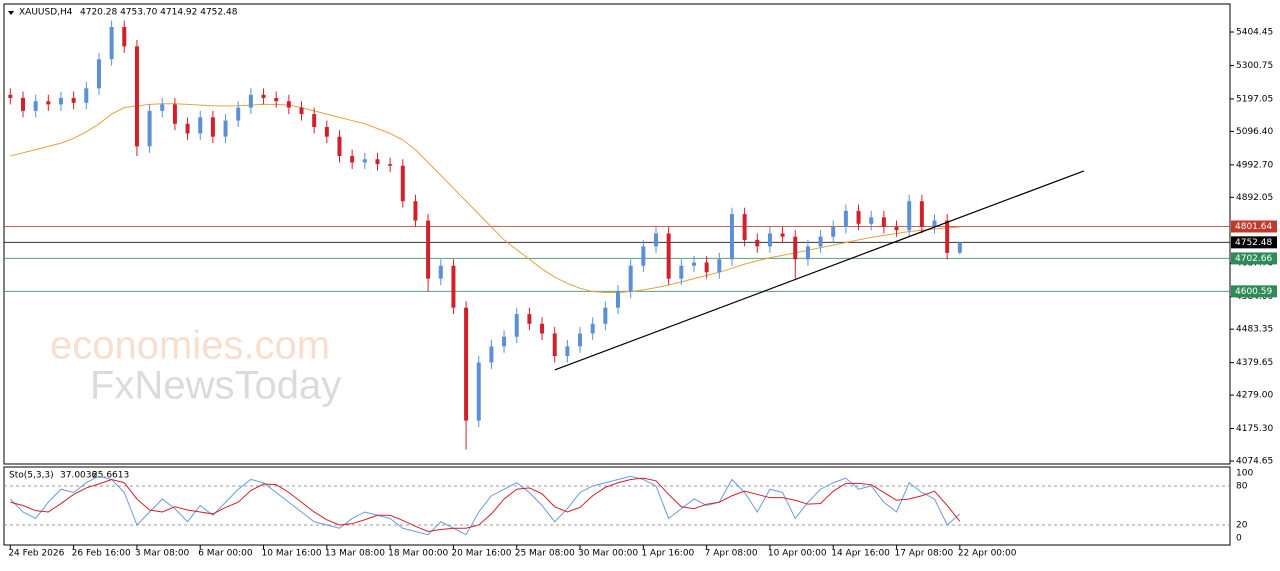  What do you see at coordinates (78, 476) in the screenshot?
I see `stochastic-main-value: 37.0036` at bounding box center [78, 476].